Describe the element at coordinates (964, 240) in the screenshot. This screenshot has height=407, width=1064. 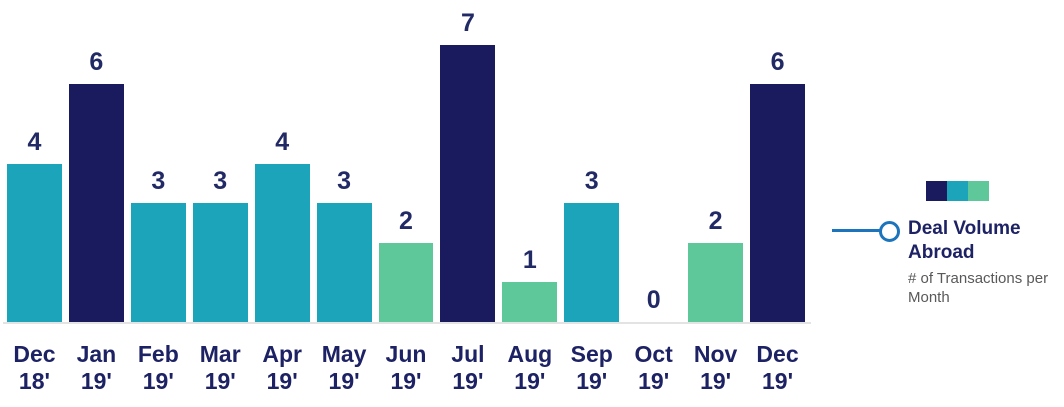
I see `legend-title: Deal Volume Abroad` at that location.